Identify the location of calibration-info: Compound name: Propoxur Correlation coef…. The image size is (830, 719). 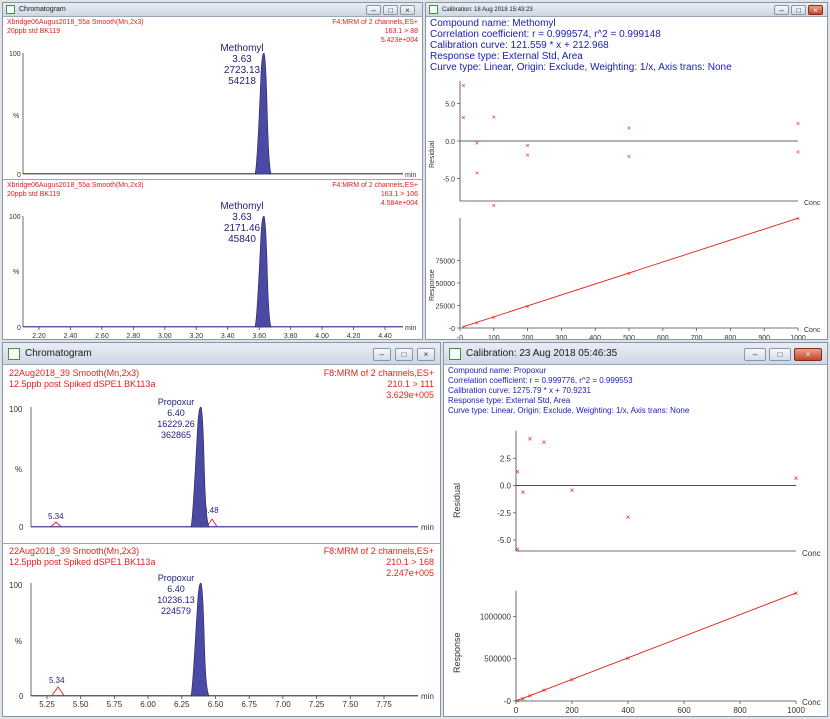
(568, 391).